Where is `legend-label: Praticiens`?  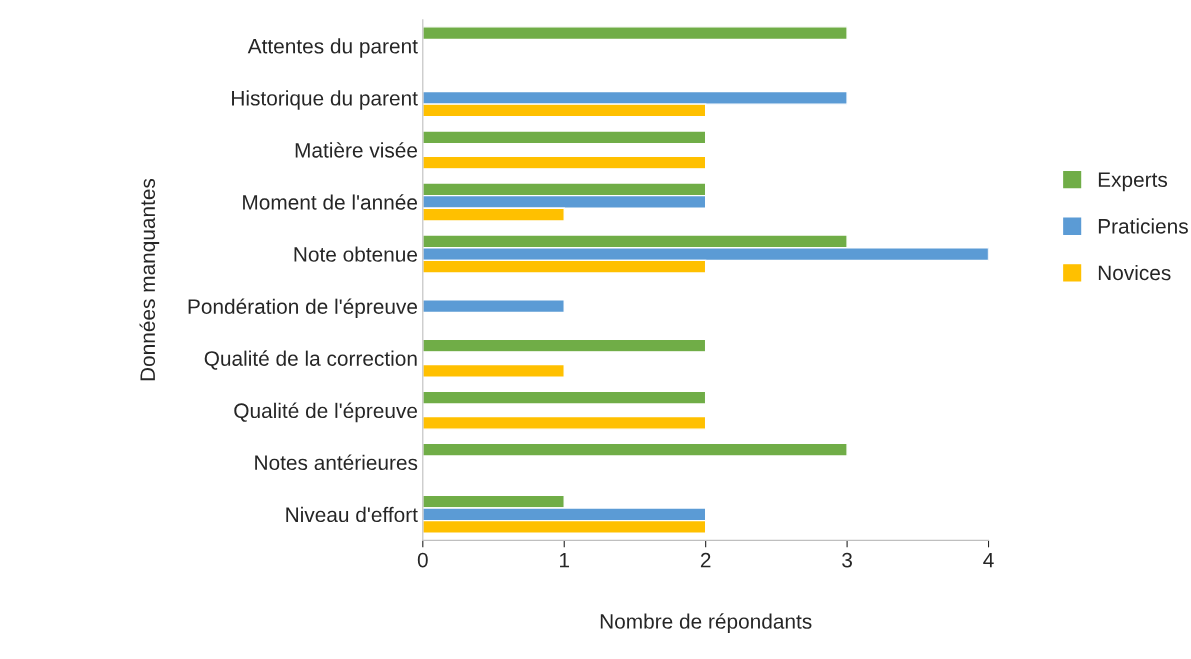
legend-label: Praticiens is located at coordinates (1143, 226).